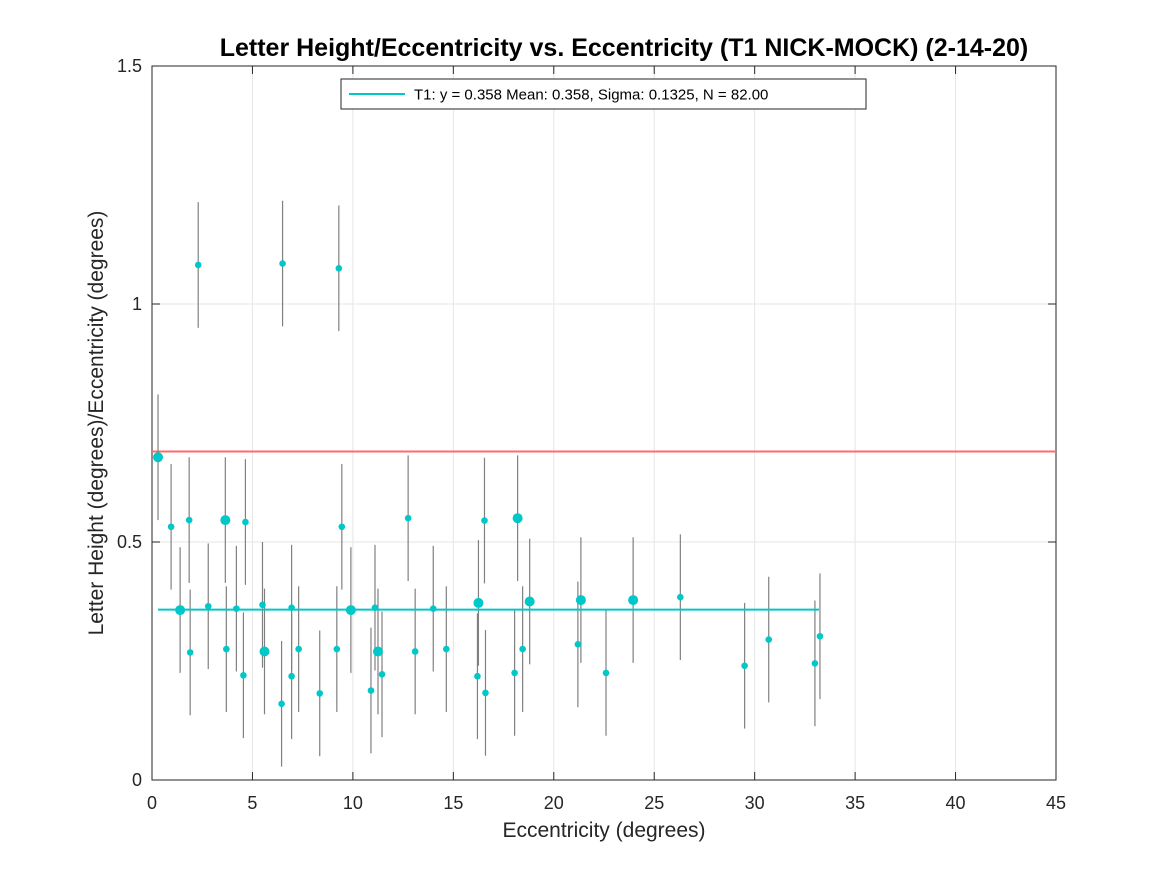 The width and height of the screenshot is (1167, 880). What do you see at coordinates (152, 803) in the screenshot?
I see `x-tick-label: 0` at bounding box center [152, 803].